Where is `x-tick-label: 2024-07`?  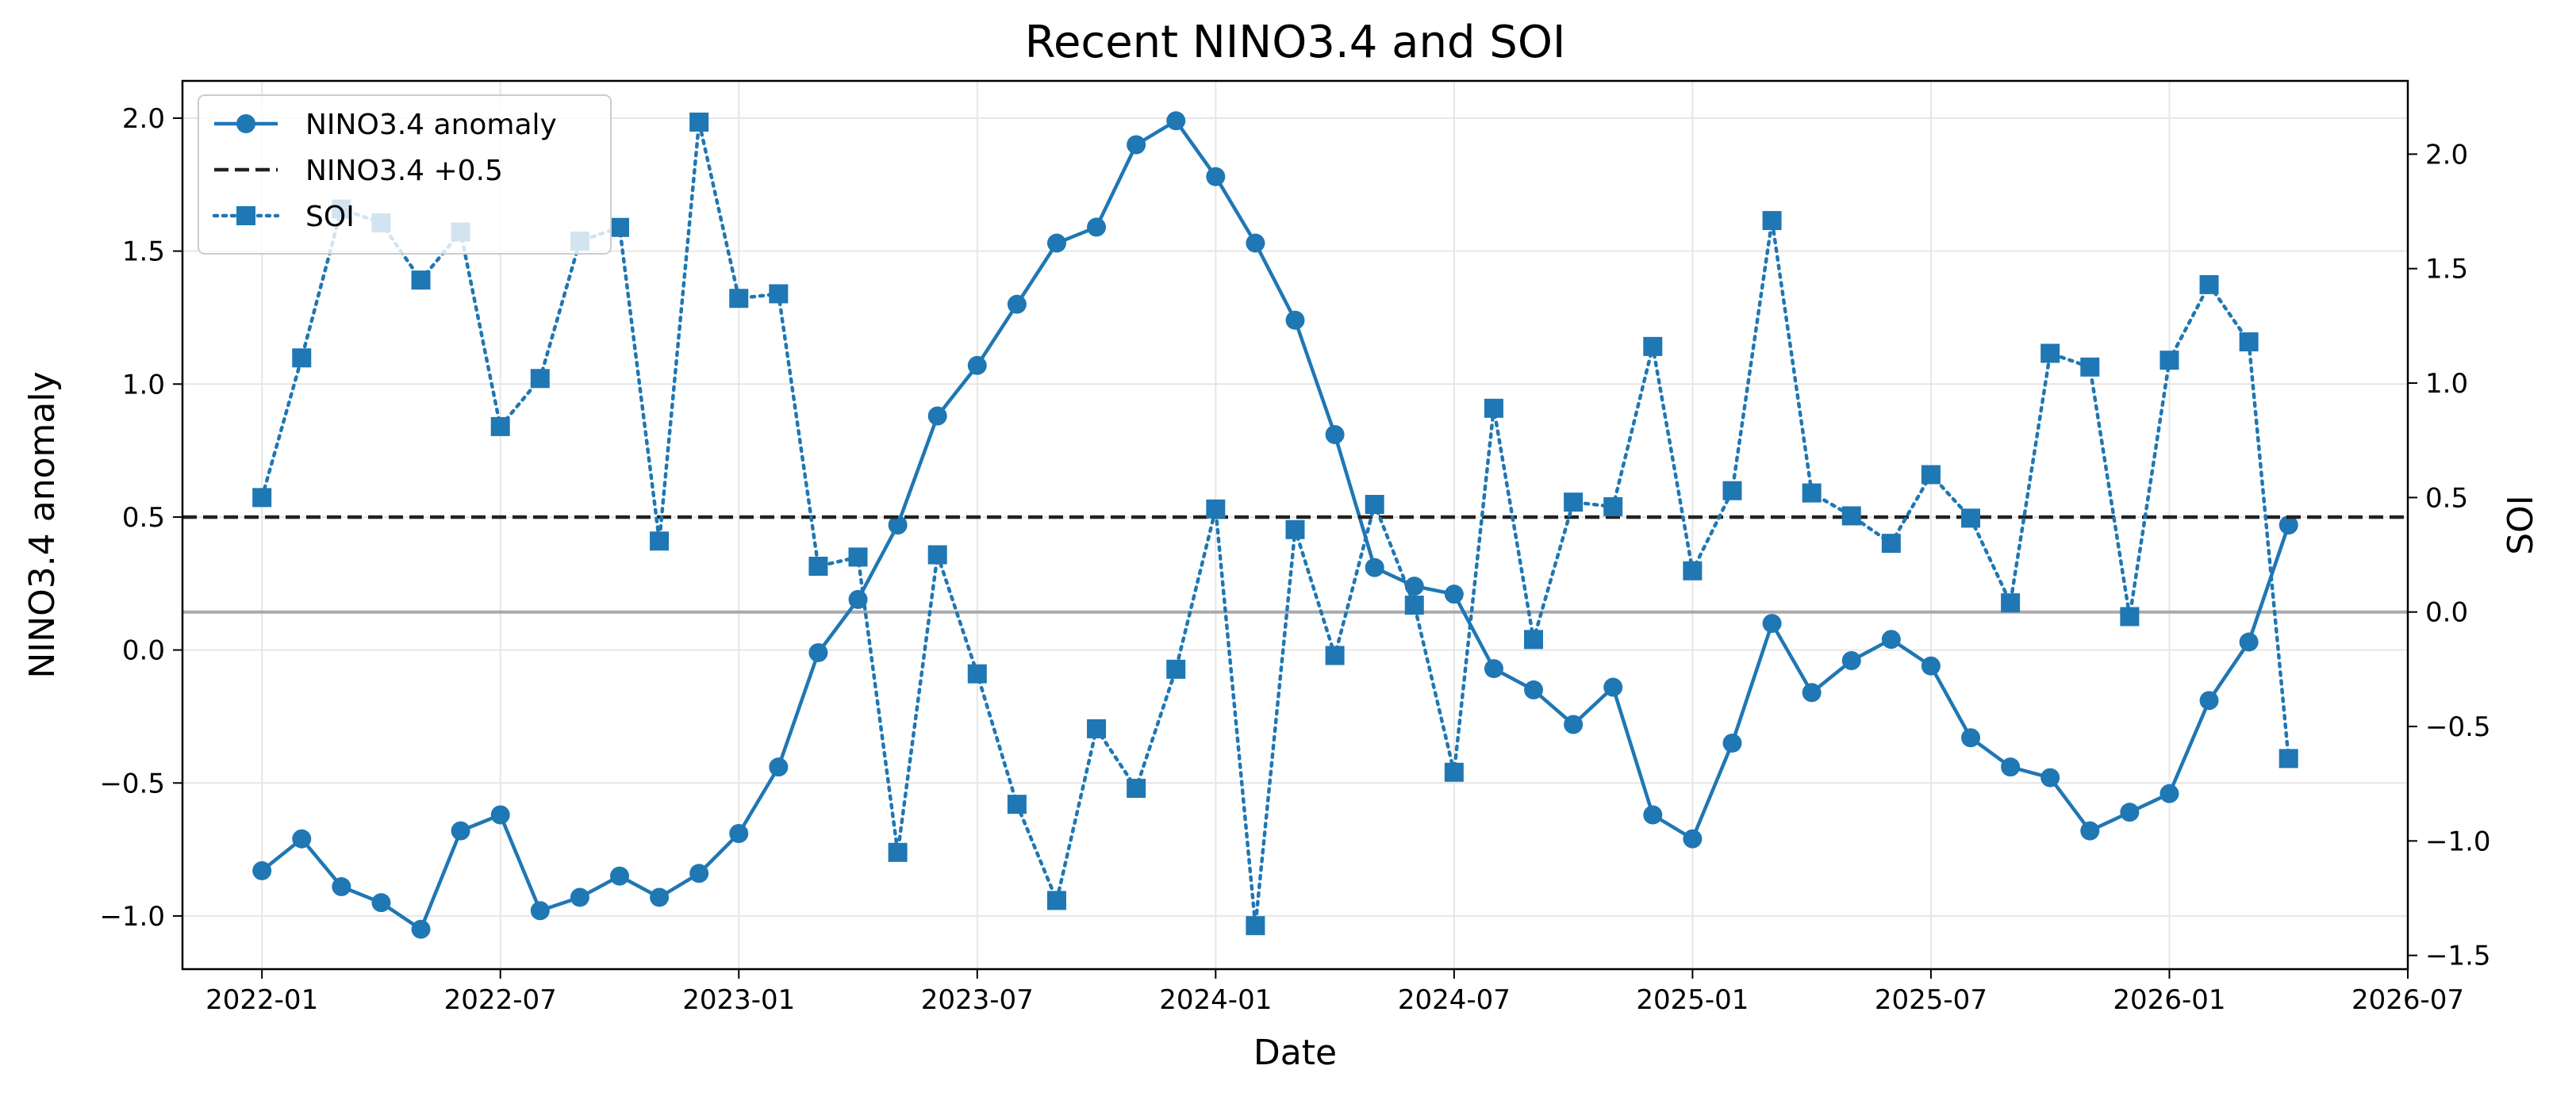
x-tick-label: 2024-07 is located at coordinates (1454, 1000).